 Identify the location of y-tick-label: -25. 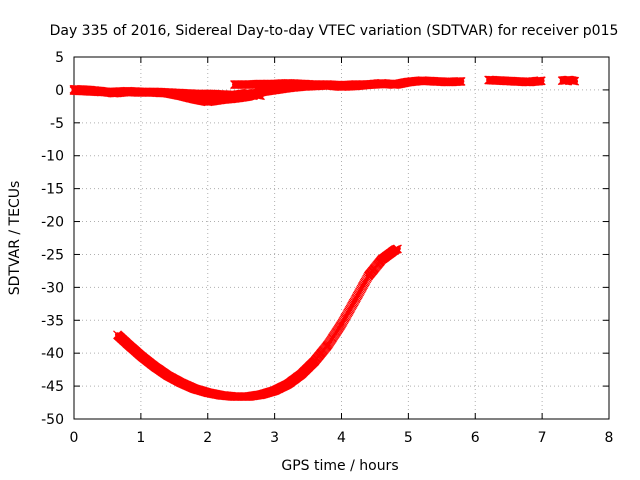
(52, 255).